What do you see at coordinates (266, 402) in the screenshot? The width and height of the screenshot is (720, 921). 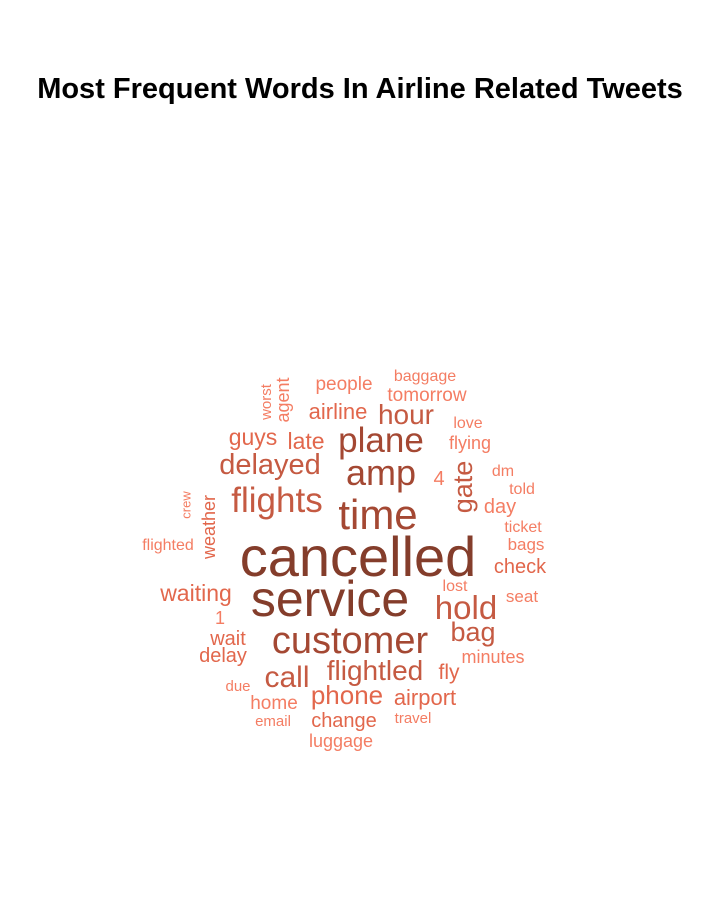 I see `word-worst: worst` at bounding box center [266, 402].